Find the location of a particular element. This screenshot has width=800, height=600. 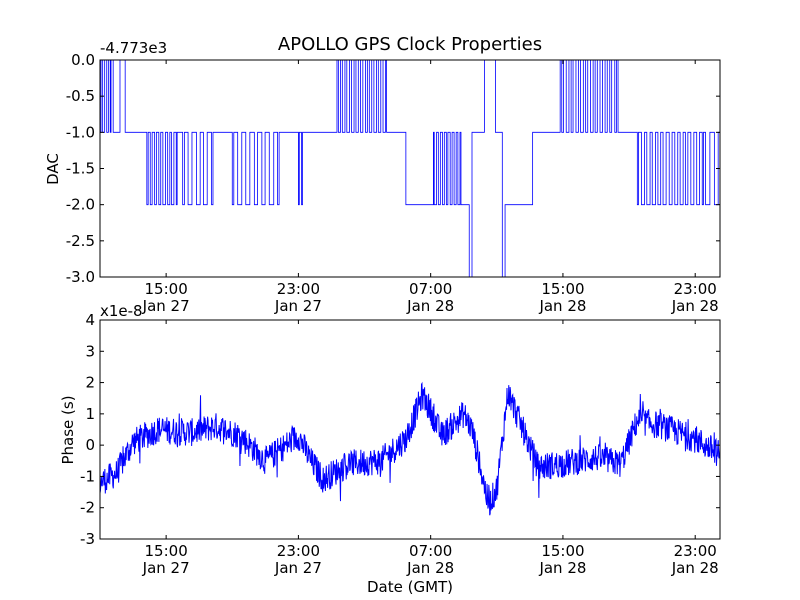

dac-ytick-label: -0.5 is located at coordinates (80, 96).